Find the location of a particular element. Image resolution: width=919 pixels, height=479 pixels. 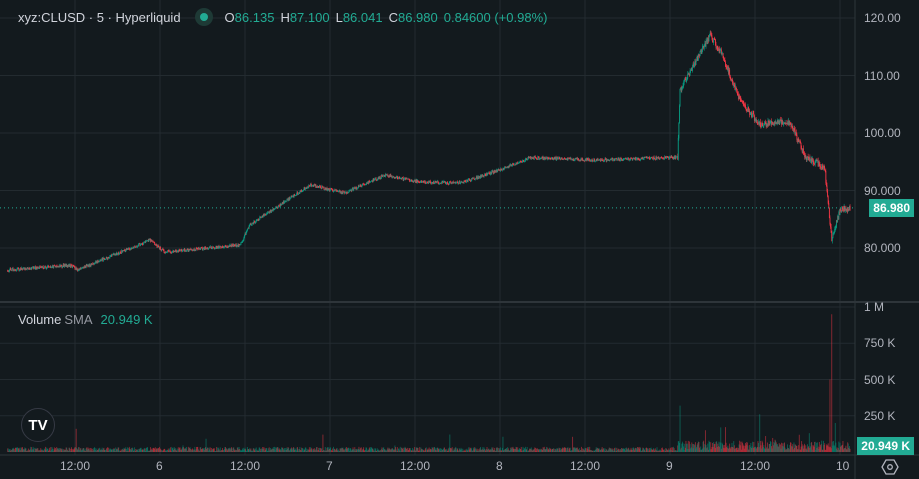

volume-tick-label: 250 K is located at coordinates (880, 415).